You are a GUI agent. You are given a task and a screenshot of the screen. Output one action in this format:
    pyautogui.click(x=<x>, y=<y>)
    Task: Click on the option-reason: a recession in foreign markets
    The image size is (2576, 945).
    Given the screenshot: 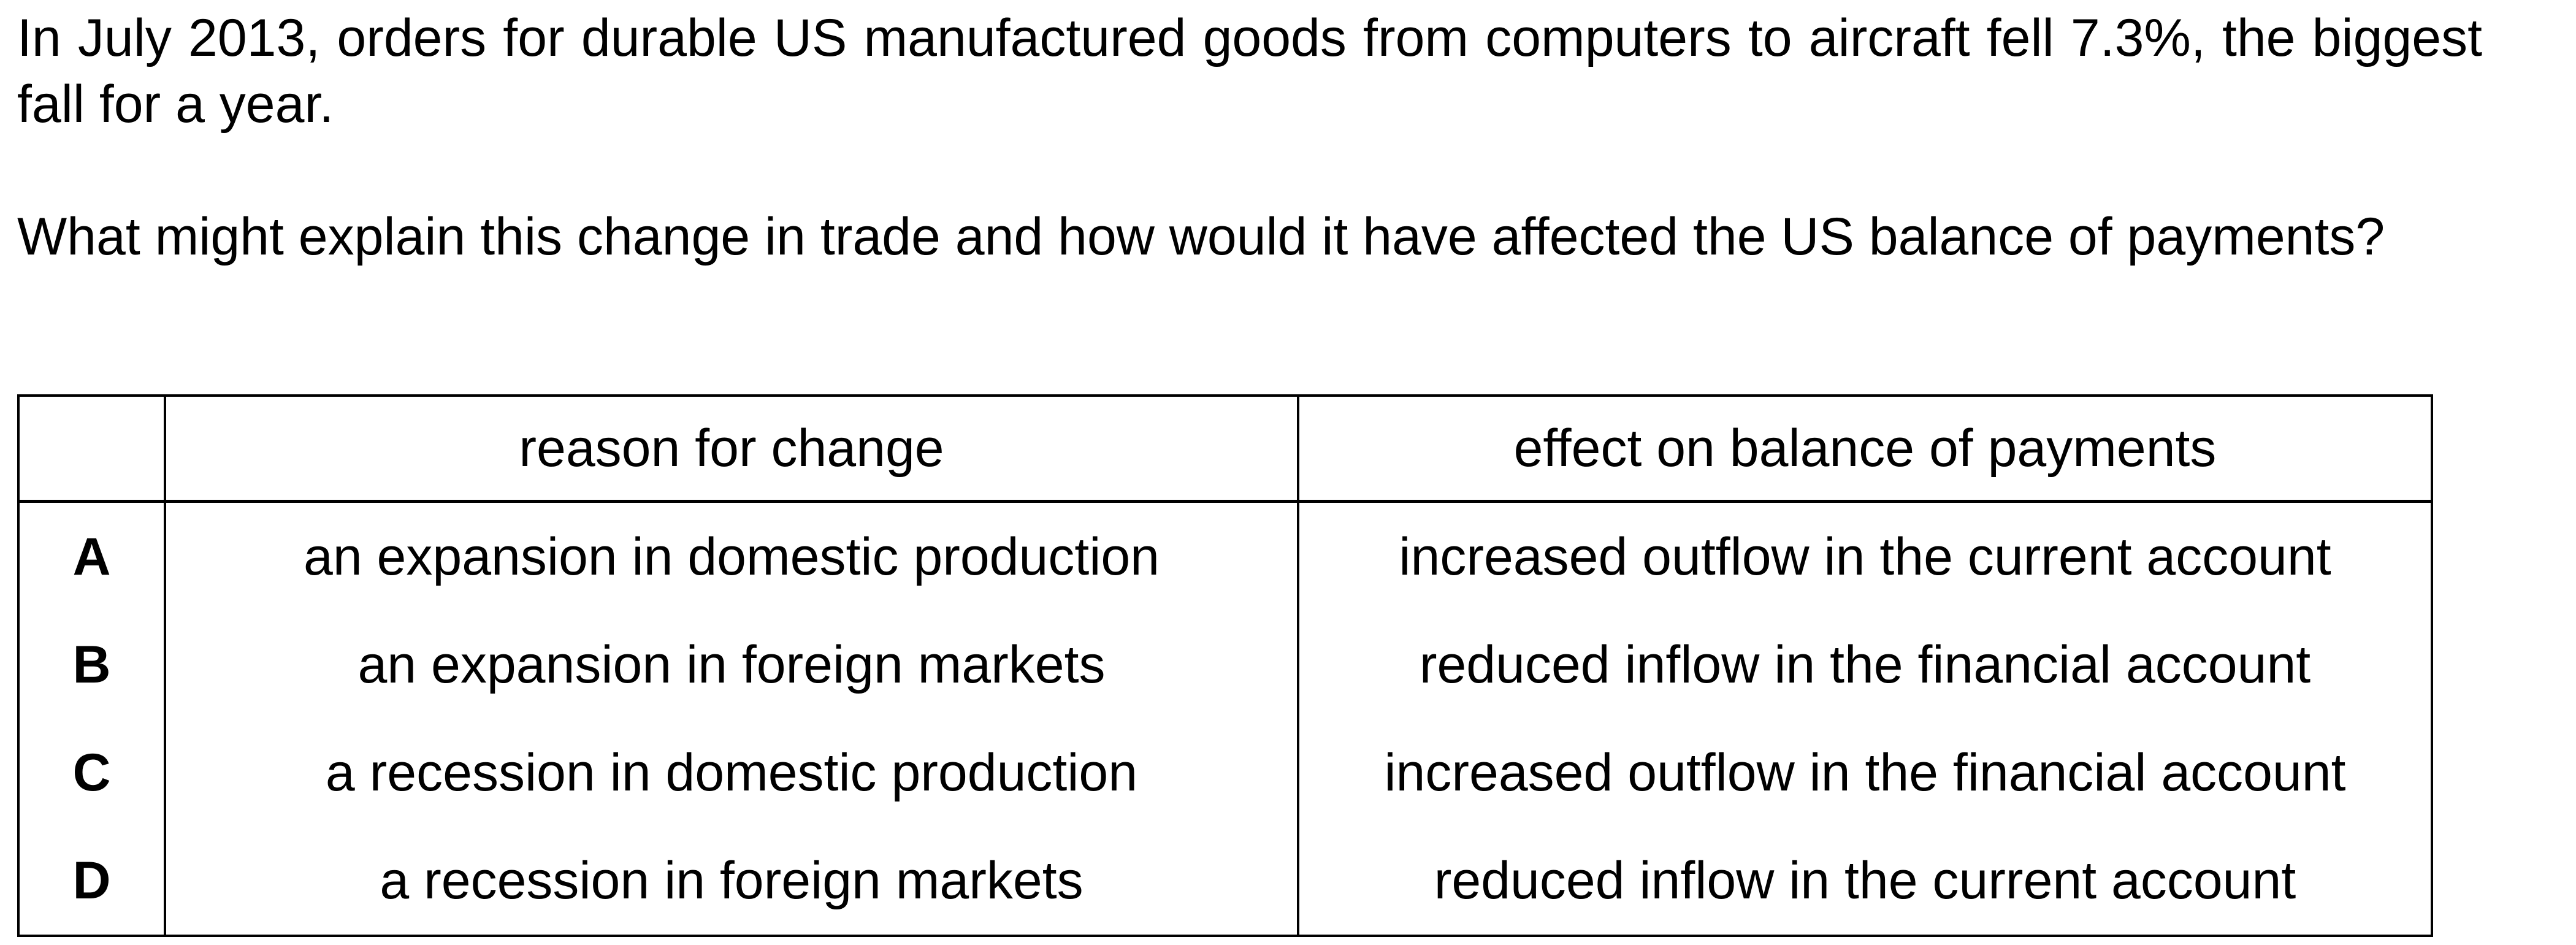 What is the action you would take?
    pyautogui.click(x=731, y=882)
    